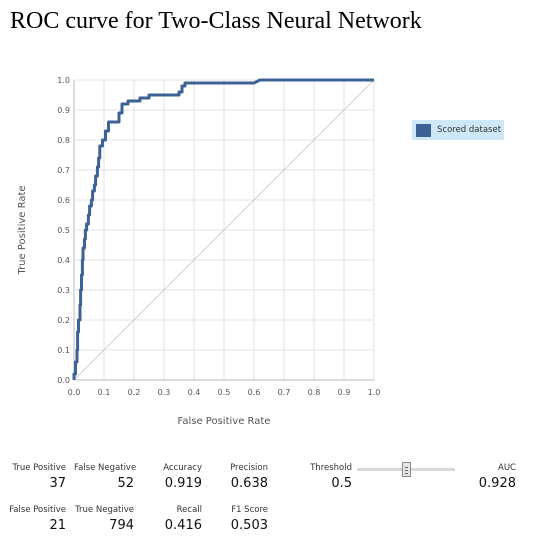 The width and height of the screenshot is (553, 554). I want to click on metric-true-positive: True Positive 37, so click(39, 477).